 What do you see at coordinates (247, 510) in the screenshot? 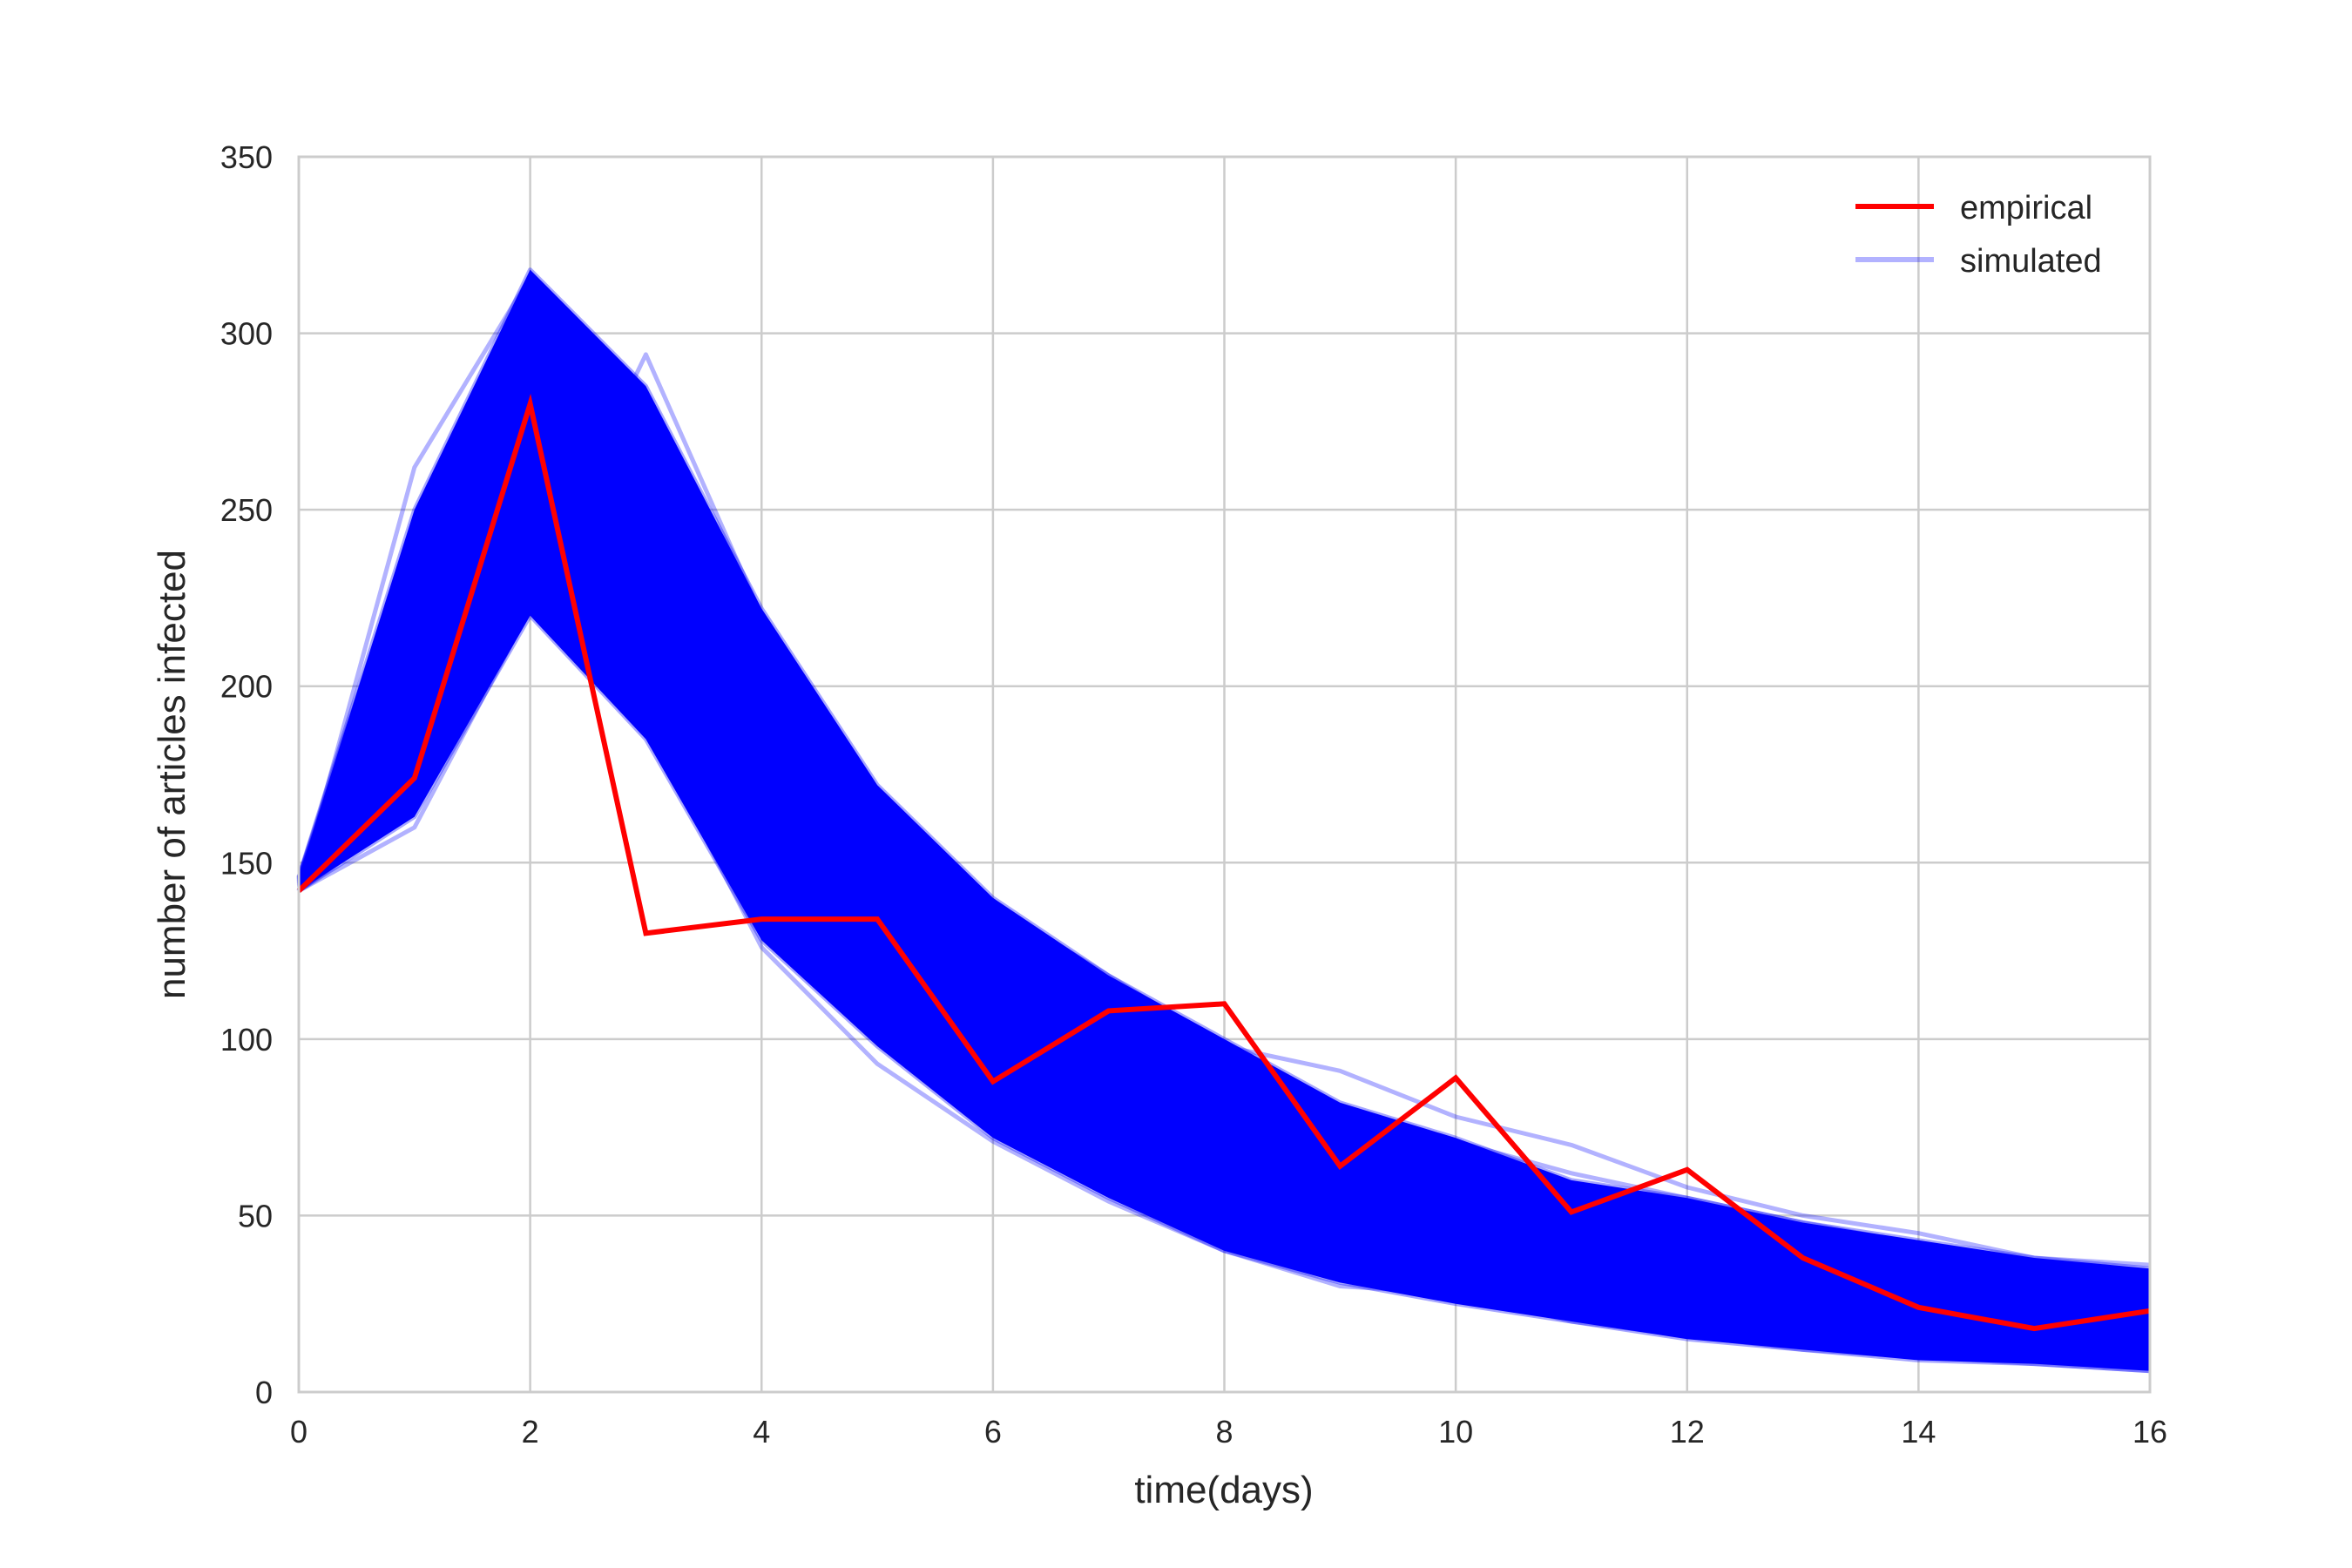
I see `y-tick-label: 250` at bounding box center [247, 510].